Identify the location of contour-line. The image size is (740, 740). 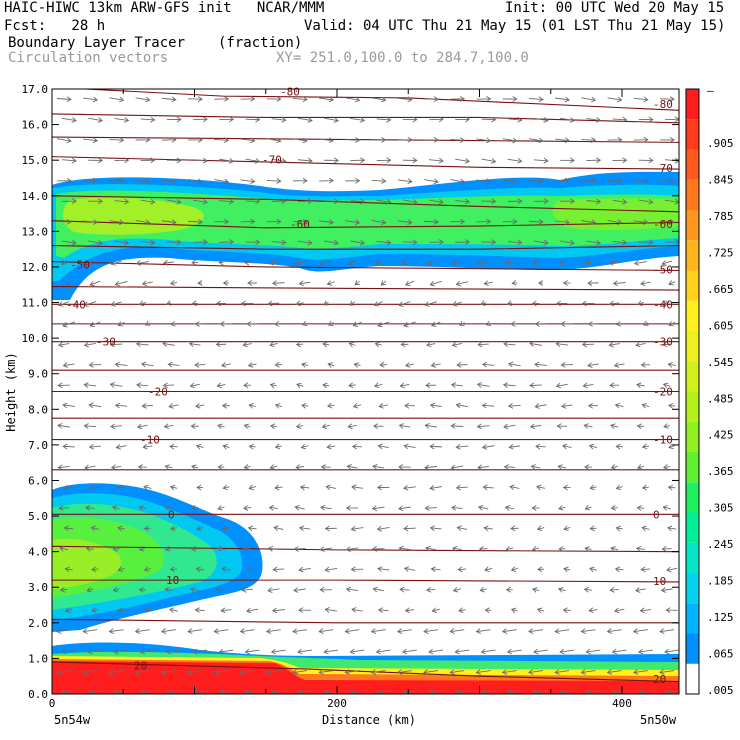
(365, 266).